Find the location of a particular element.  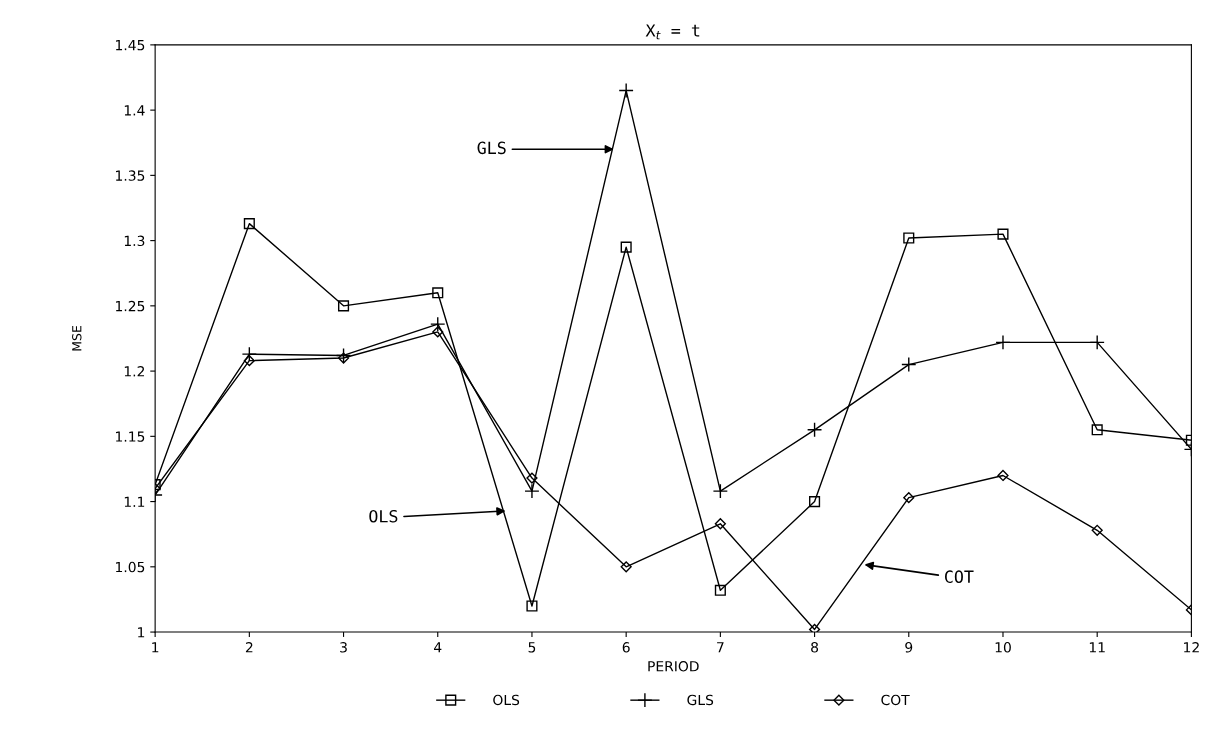

chart-title: X$_{t}$ = t is located at coordinates (672, 32).